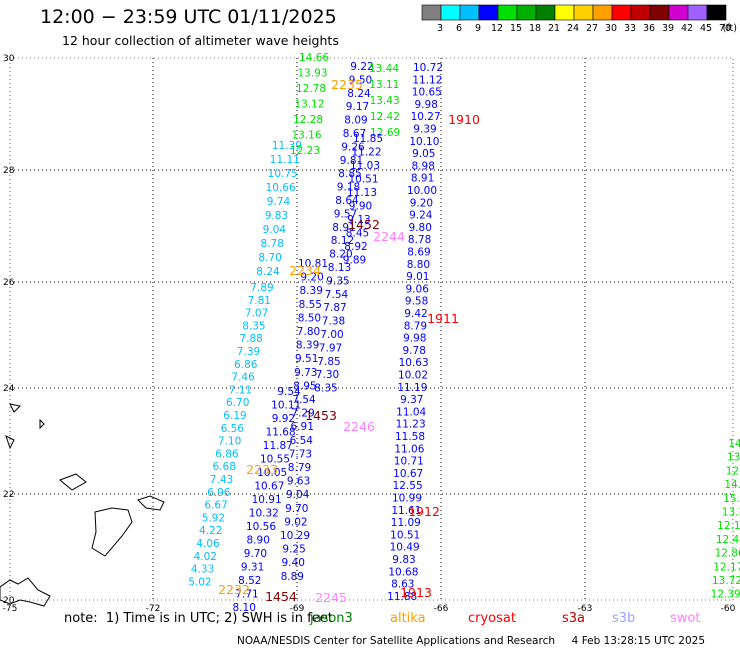 Image resolution: width=740 pixels, height=650 pixels. What do you see at coordinates (357, 107) in the screenshot?
I see `wave-height-value: 9.17` at bounding box center [357, 107].